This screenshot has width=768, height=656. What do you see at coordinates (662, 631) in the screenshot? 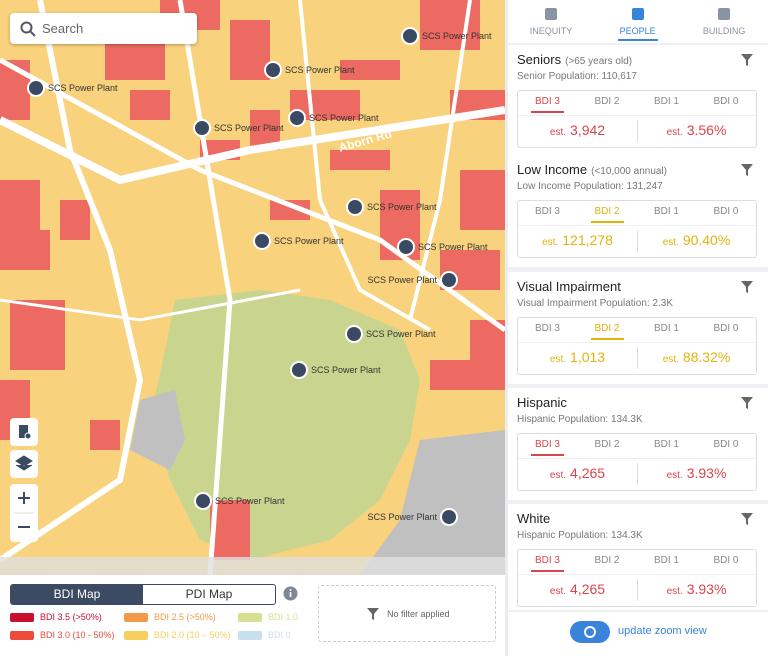
I see `update-link: update zoom view` at bounding box center [662, 631].